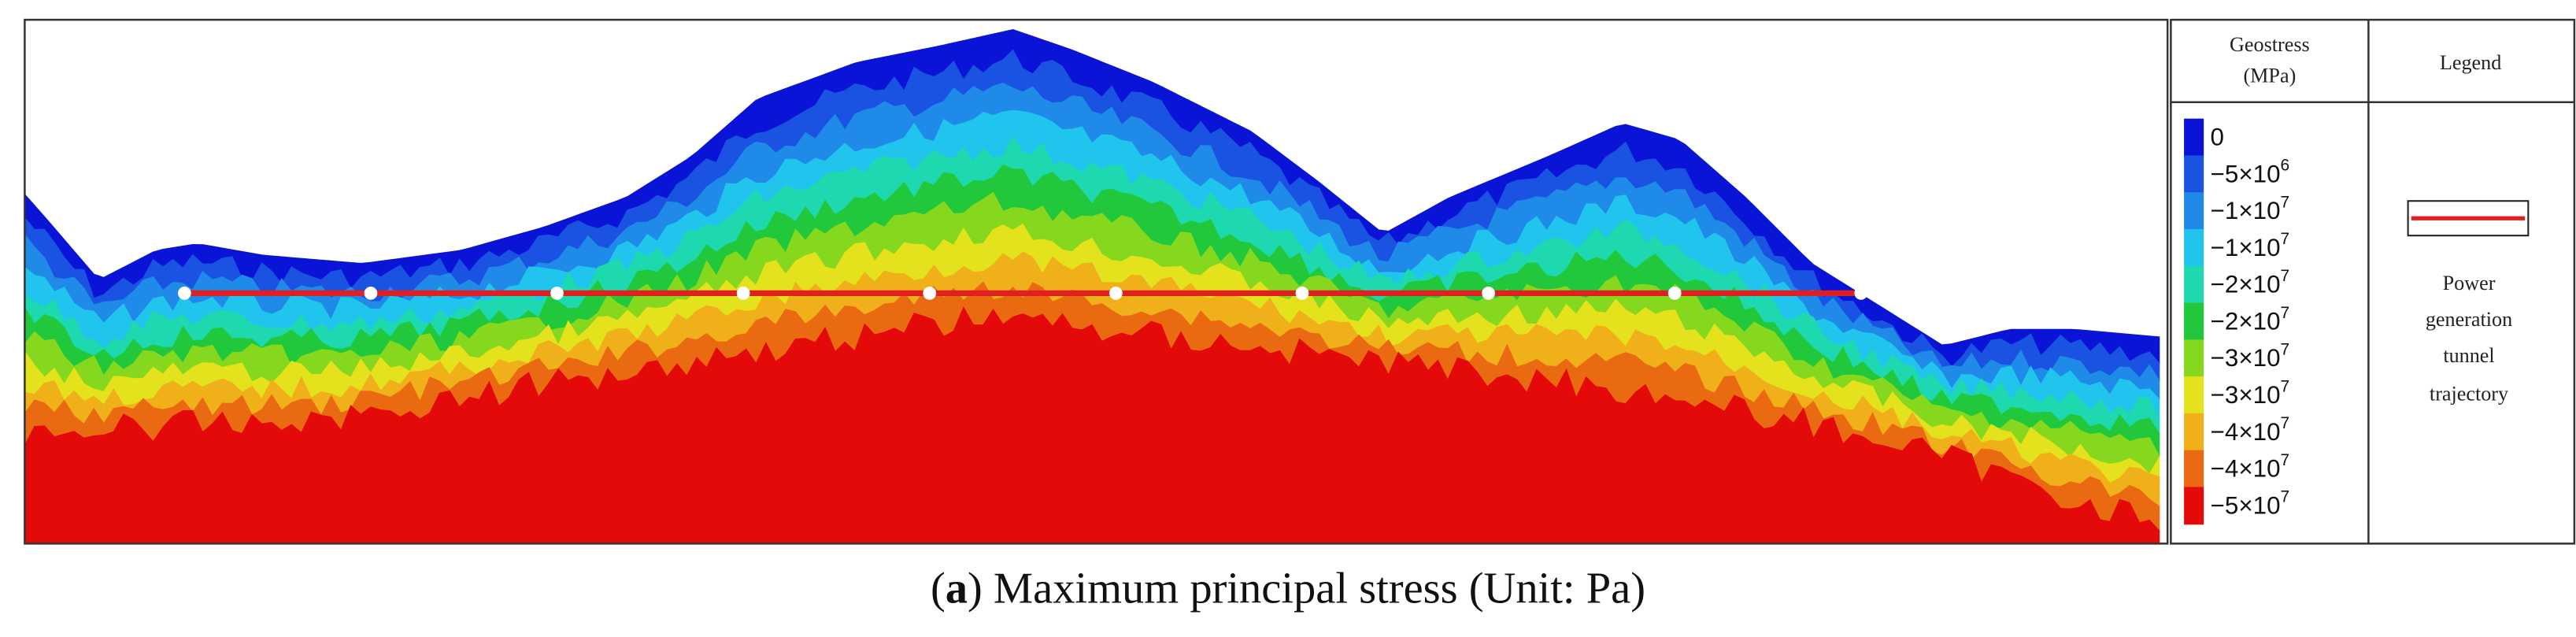 This screenshot has width=2576, height=637. What do you see at coordinates (2270, 44) in the screenshot?
I see `colorbar-title: Geostress` at bounding box center [2270, 44].